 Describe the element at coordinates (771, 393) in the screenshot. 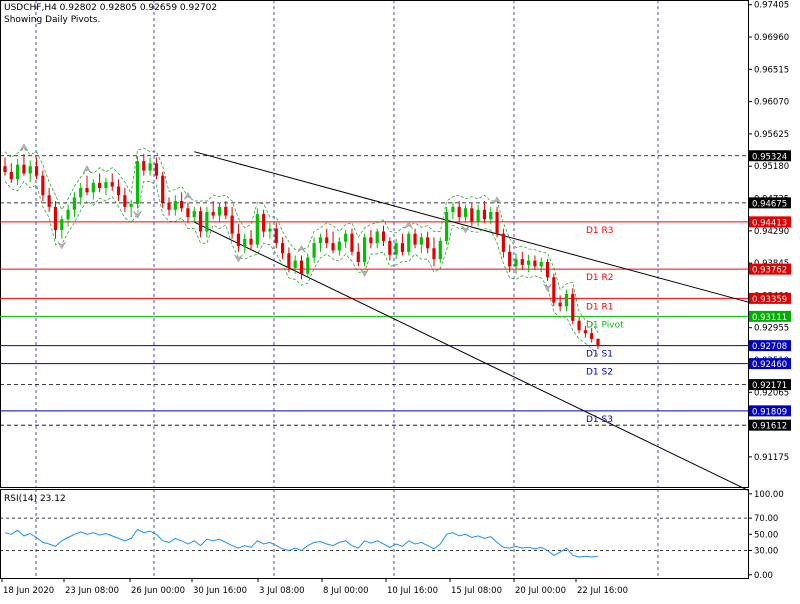

I see `price-tick-label: 0.92065` at that location.